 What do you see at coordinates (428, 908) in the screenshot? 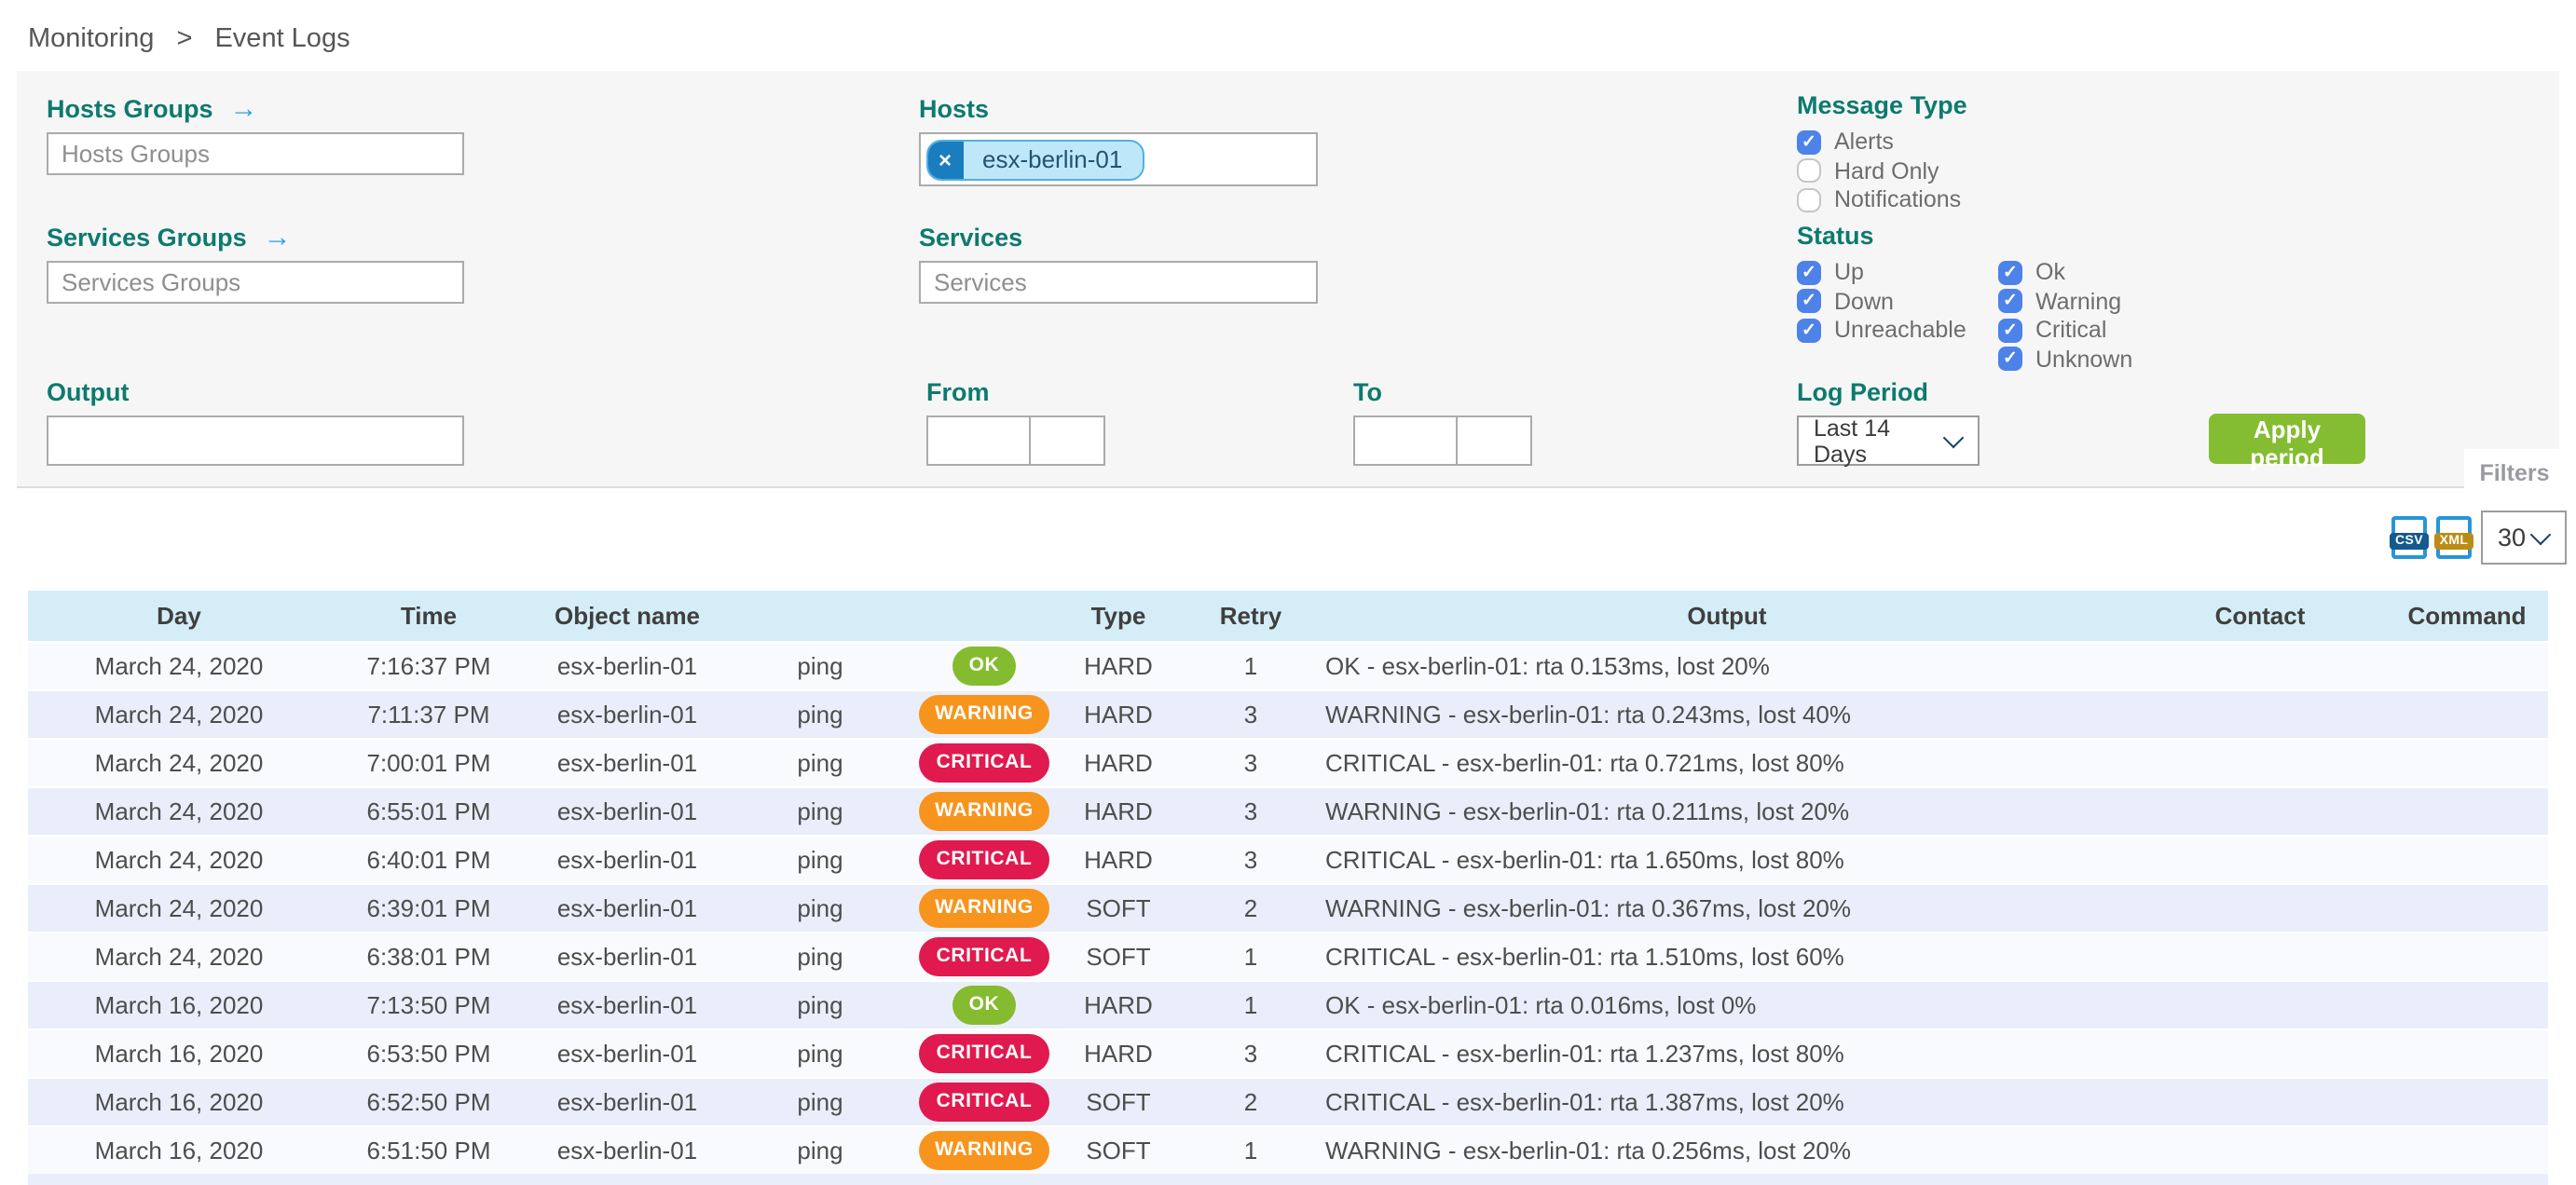
I see `time-cell: 6:39:01 PM` at bounding box center [428, 908].